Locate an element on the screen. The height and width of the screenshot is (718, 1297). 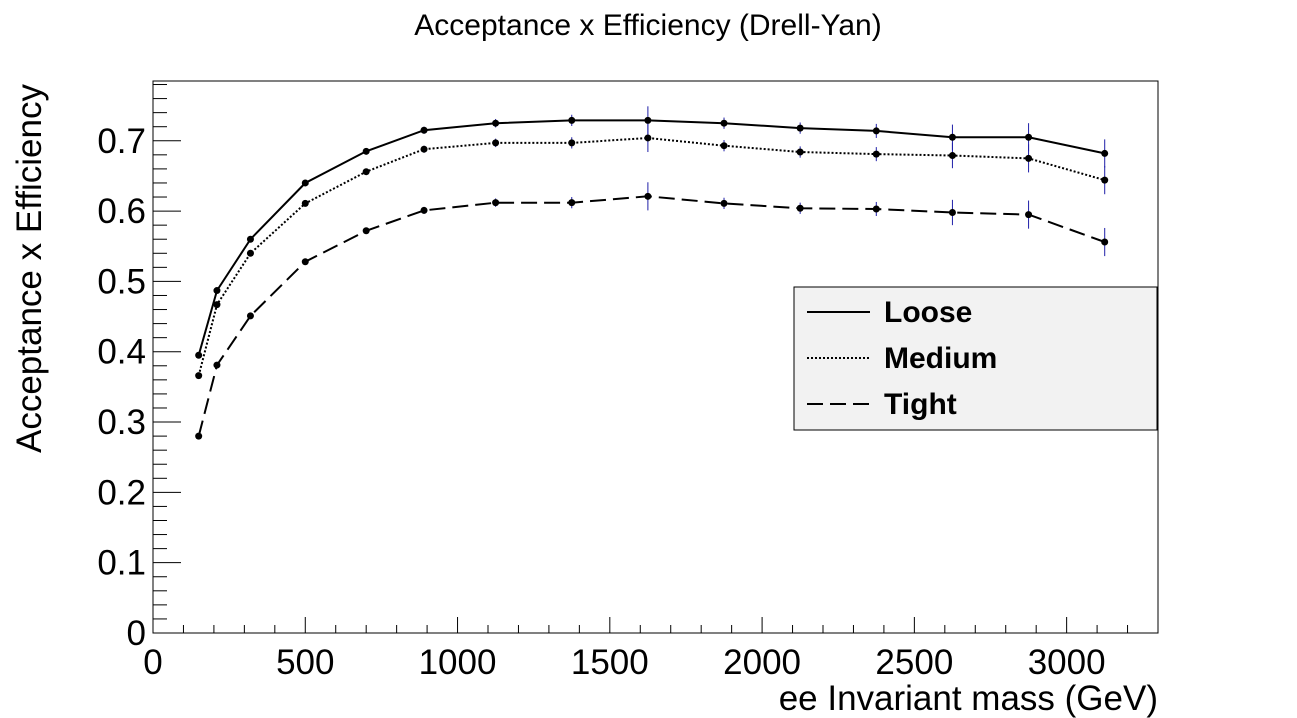
y-tick-label: 0.7 is located at coordinates (121, 141).